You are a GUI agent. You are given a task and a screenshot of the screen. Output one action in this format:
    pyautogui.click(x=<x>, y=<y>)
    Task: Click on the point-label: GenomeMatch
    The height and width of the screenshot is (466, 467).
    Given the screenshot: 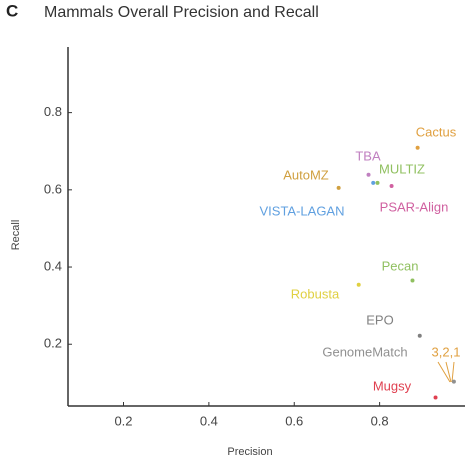 What is the action you would take?
    pyautogui.click(x=364, y=351)
    